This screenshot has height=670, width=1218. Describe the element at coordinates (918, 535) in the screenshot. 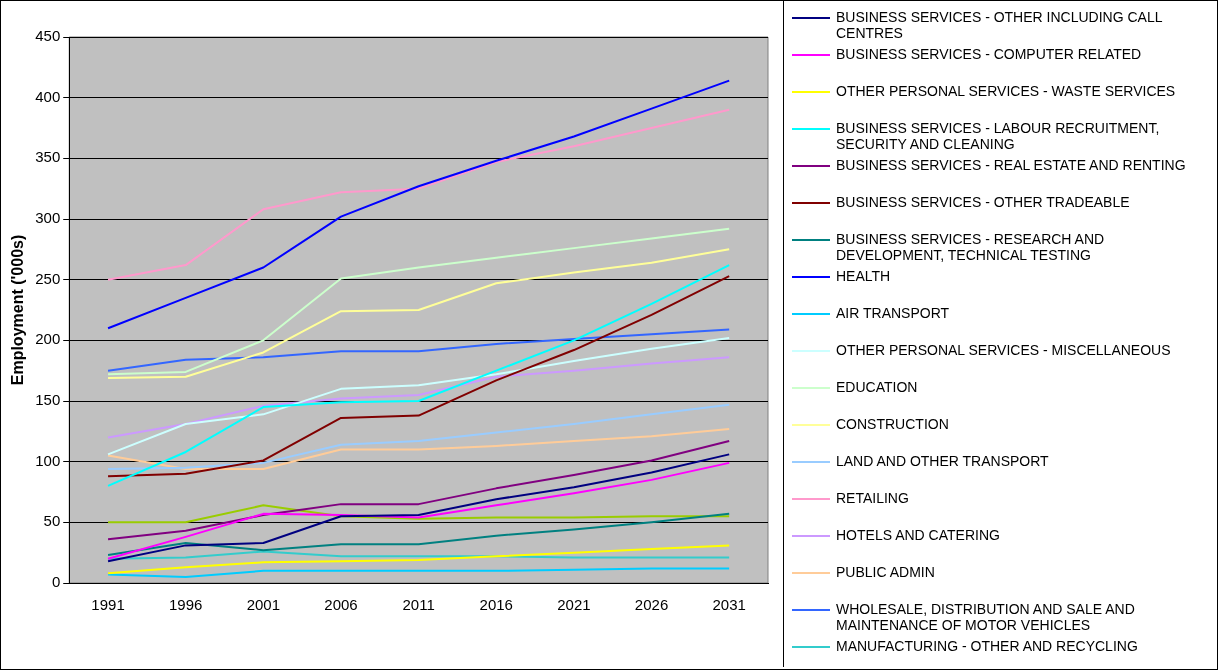

I see `legend-label: HOTELS AND CATERING` at that location.